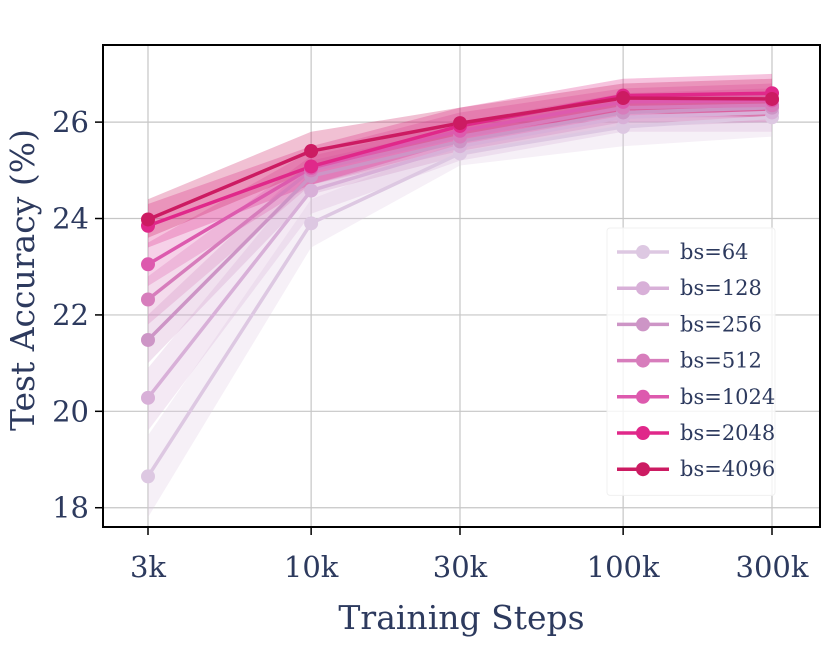 The image size is (830, 649). Describe the element at coordinates (311, 567) in the screenshot. I see `x-tick-label: 10k` at that location.